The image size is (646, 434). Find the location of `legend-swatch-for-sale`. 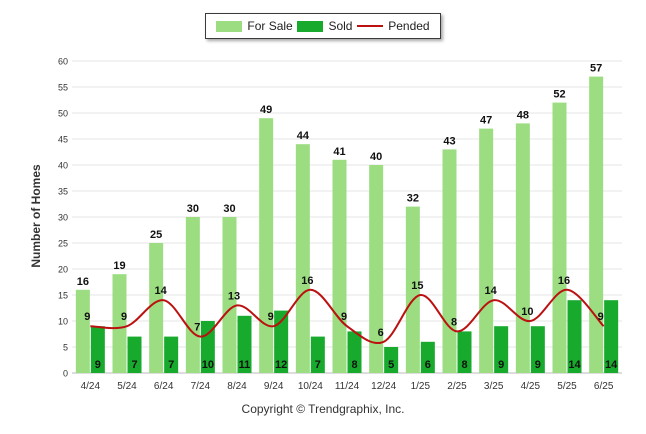

legend-swatch-for-sale is located at coordinates (229, 26).